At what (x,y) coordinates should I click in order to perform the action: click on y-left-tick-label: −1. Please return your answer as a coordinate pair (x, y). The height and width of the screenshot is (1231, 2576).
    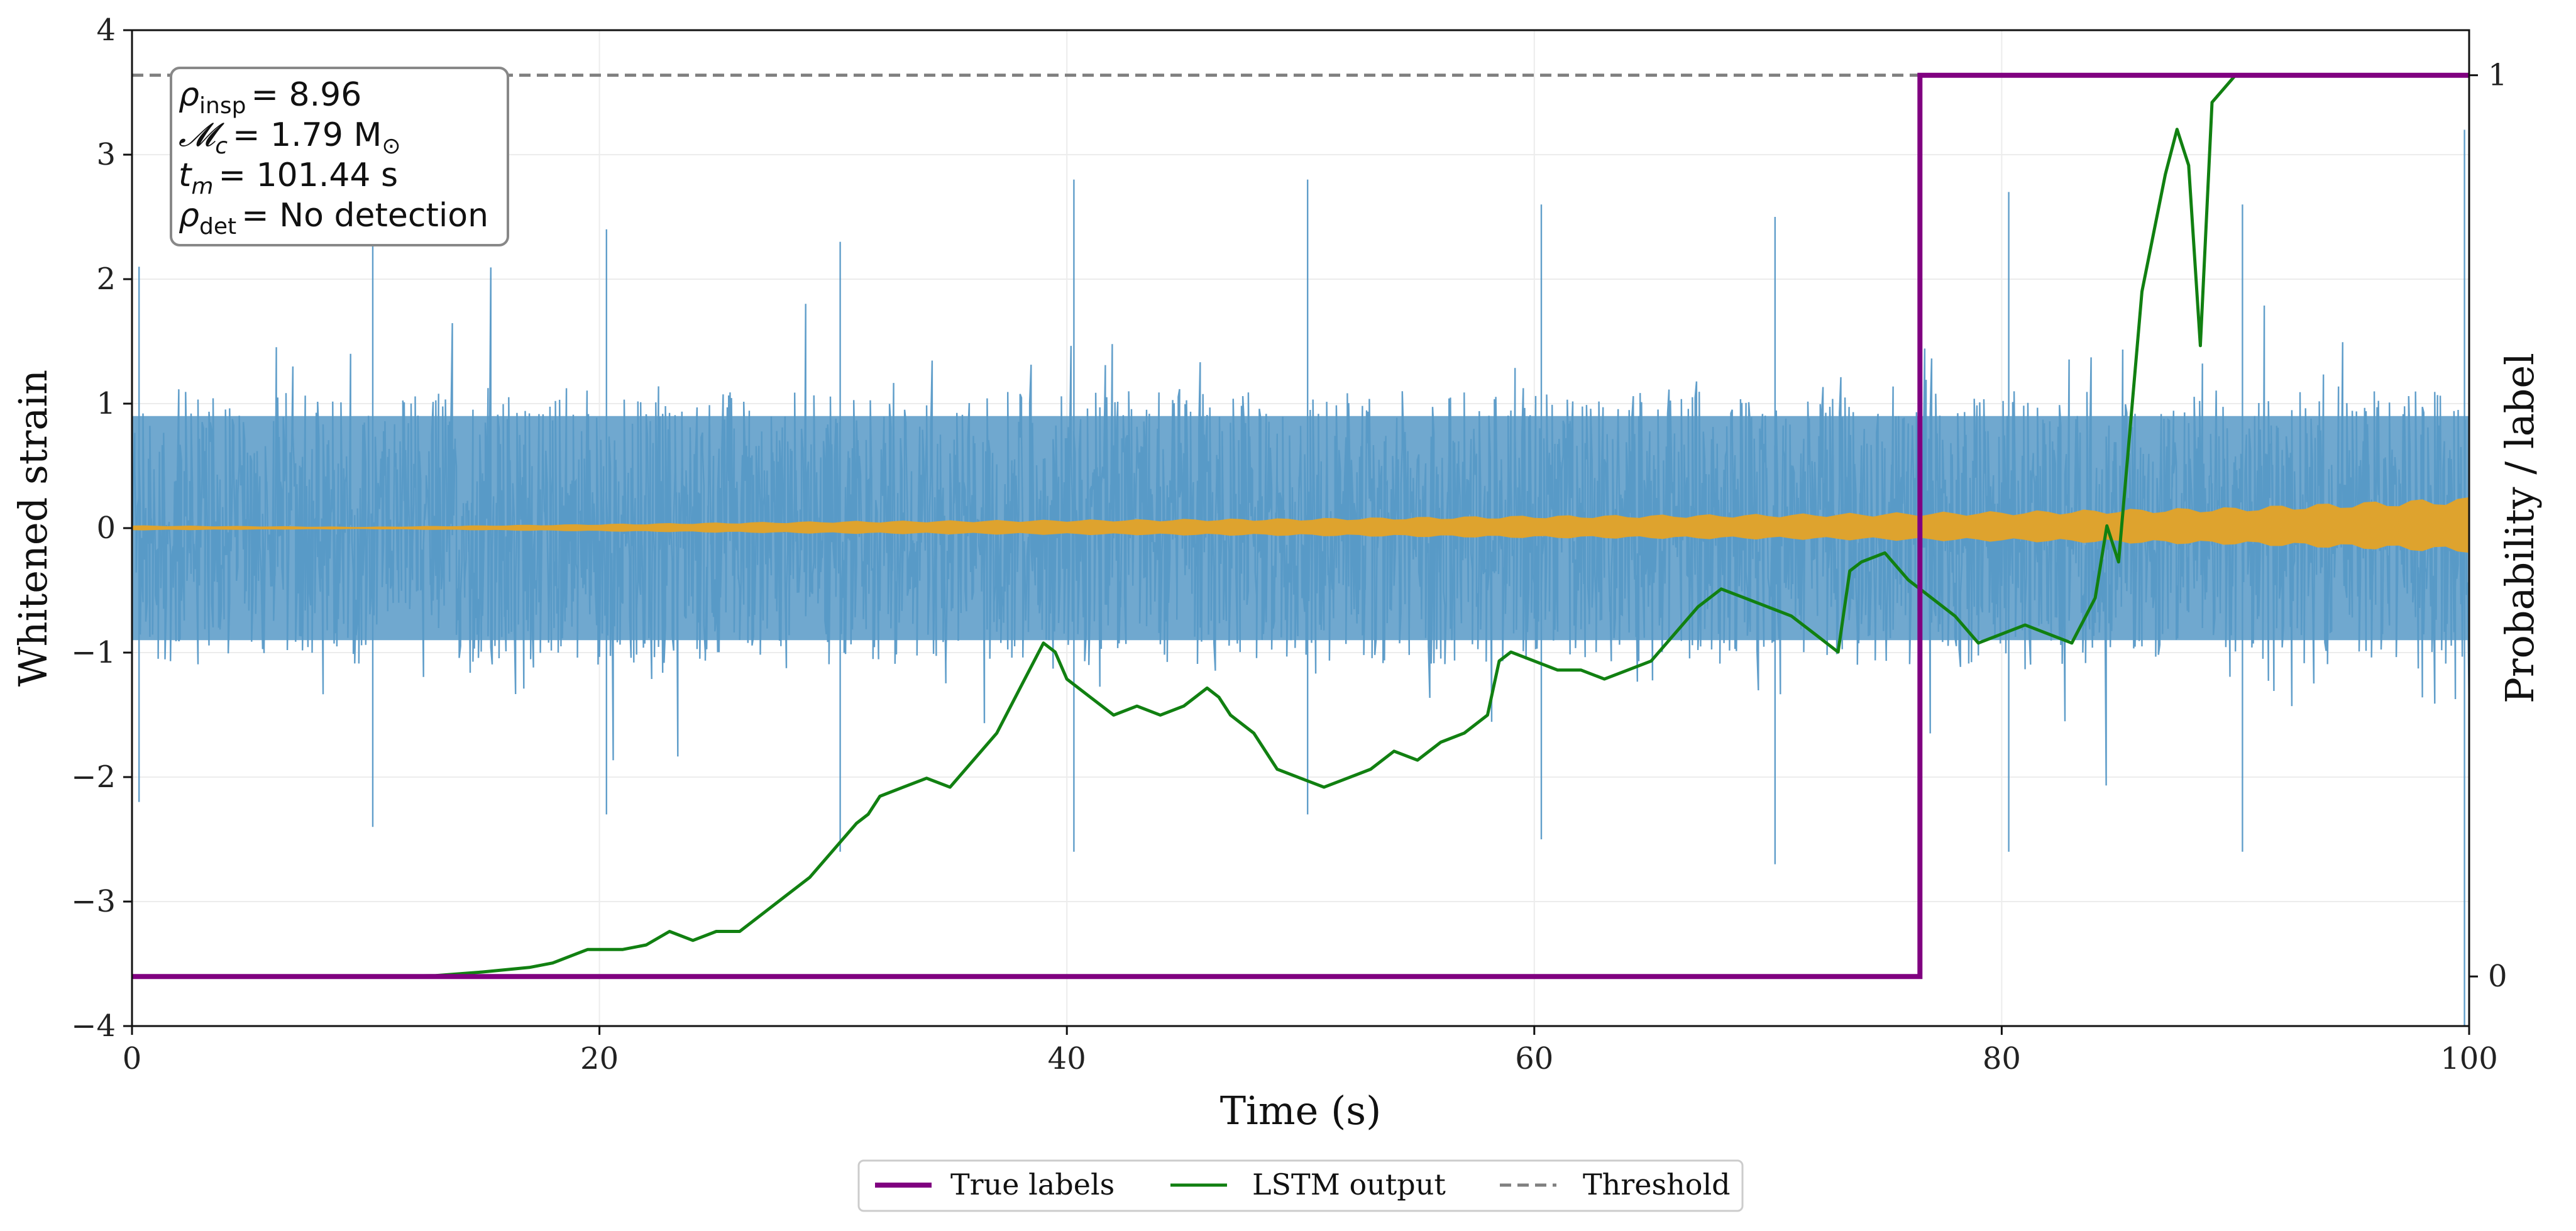
    Looking at the image, I should click on (93, 652).